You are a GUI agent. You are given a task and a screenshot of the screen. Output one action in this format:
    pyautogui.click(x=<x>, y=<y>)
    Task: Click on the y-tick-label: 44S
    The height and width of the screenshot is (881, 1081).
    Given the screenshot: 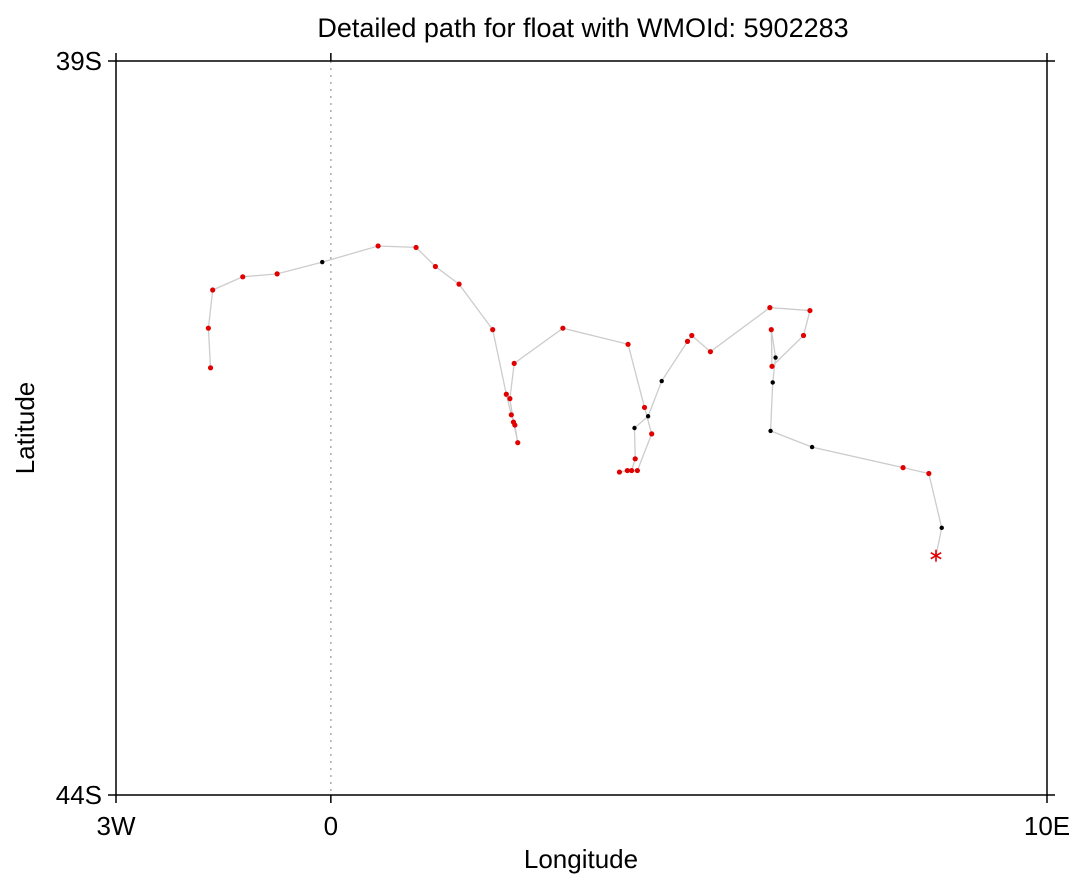 What is the action you would take?
    pyautogui.click(x=79, y=795)
    